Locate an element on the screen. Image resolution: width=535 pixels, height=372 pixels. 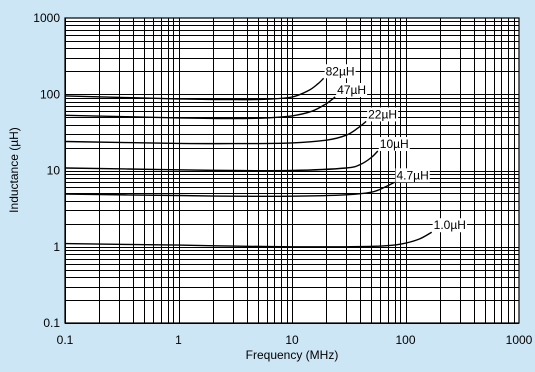
y-tick-label: 1000 is located at coordinates (46, 18).